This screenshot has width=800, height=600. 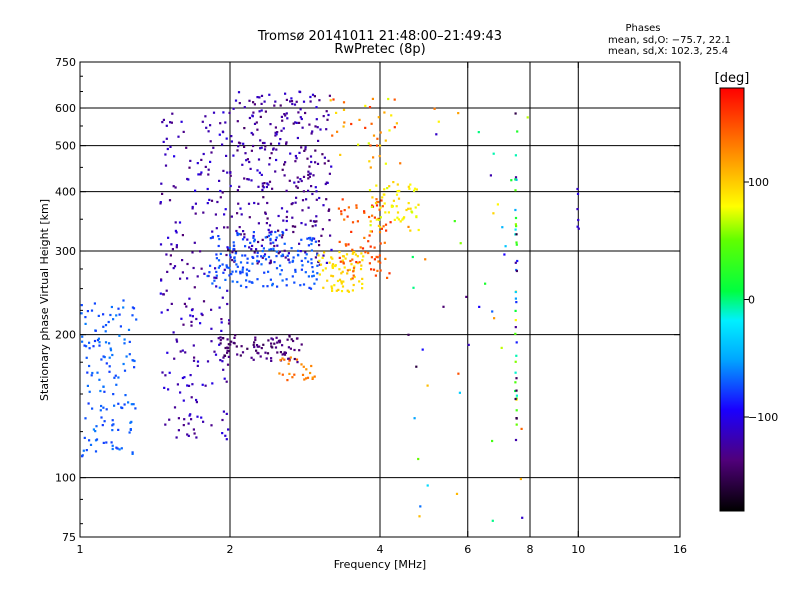 I want to click on colorbar-ticks: 100 0 −100, so click(x=761, y=300).